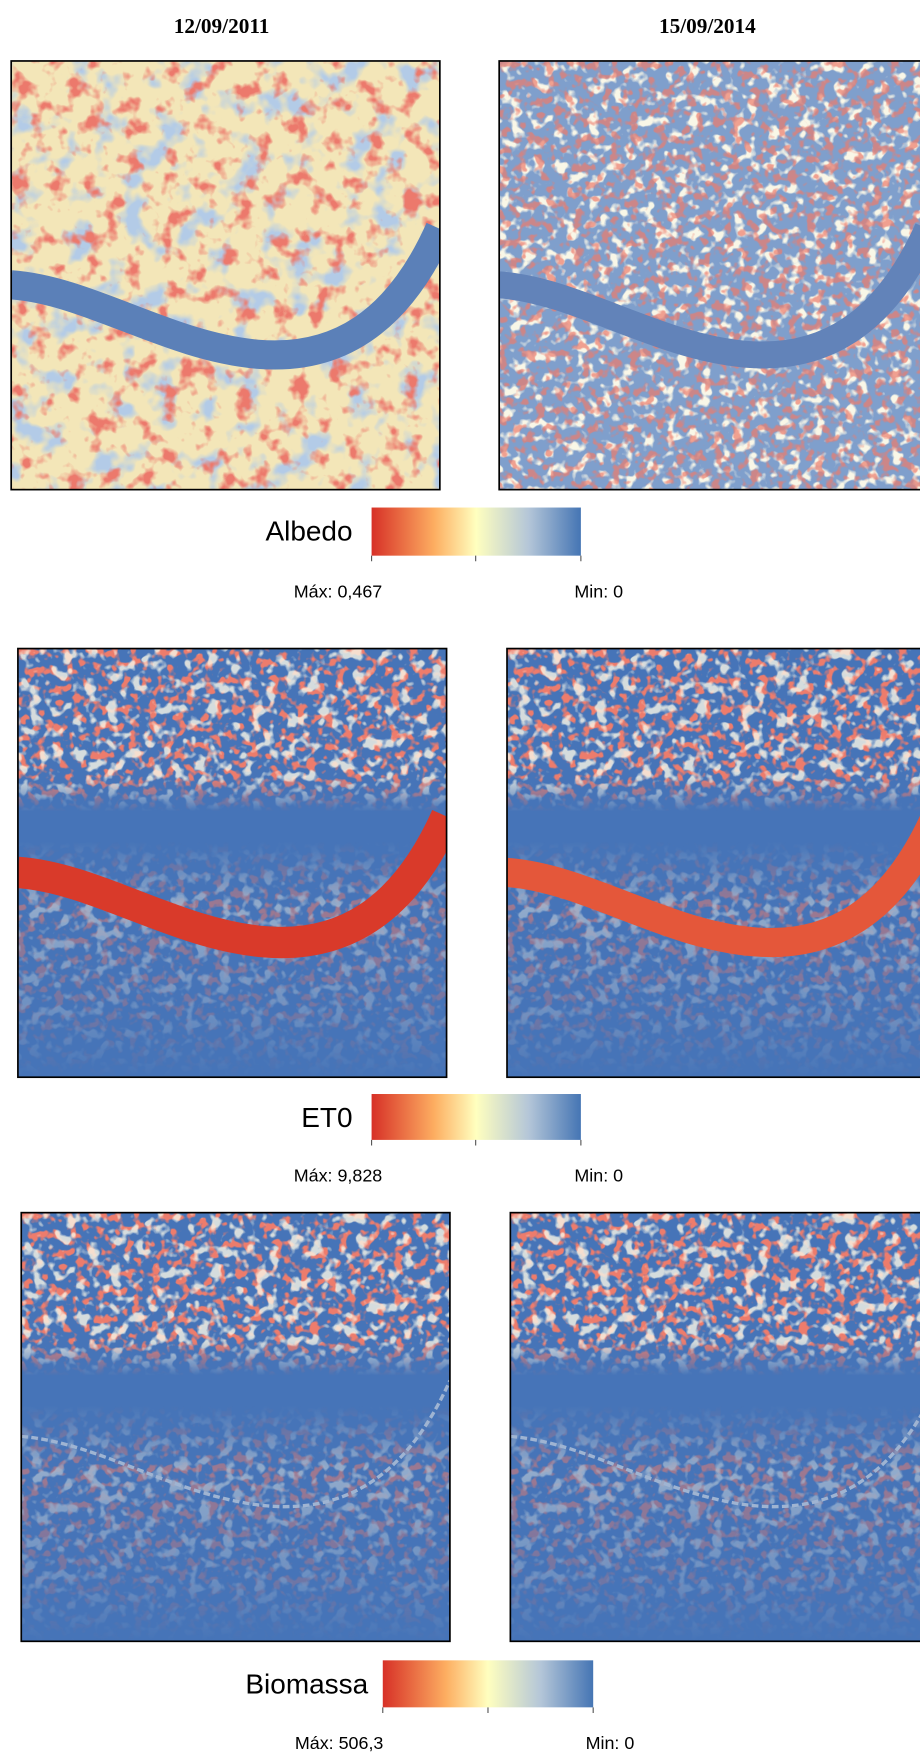  I want to click on et0-map-2014, so click(713, 863).